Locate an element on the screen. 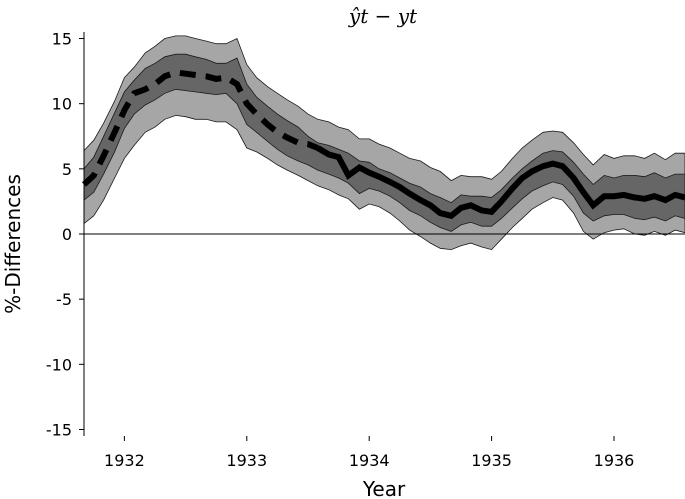 The height and width of the screenshot is (499, 685). y-tick-label: 5 is located at coordinates (67, 169).